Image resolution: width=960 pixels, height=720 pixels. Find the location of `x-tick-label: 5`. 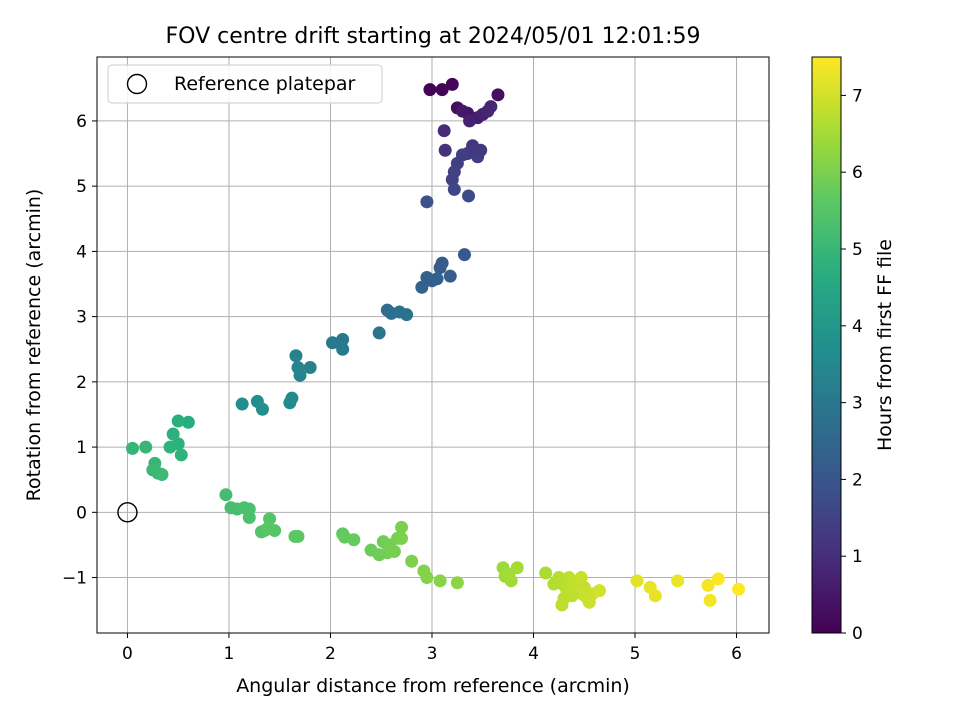

x-tick-label: 5 is located at coordinates (635, 654).